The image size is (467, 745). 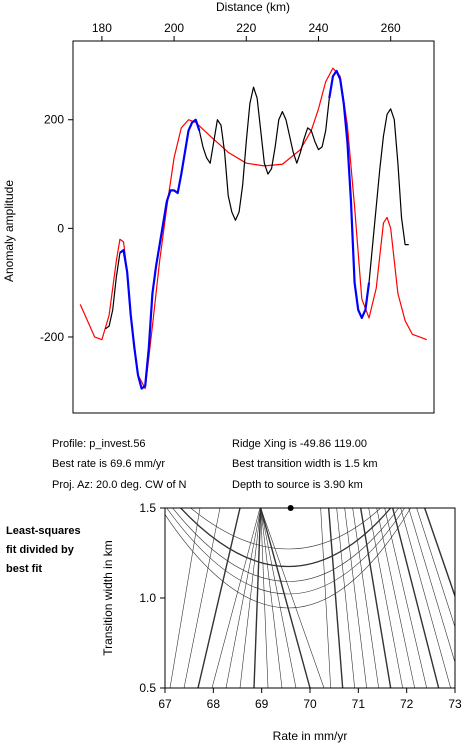 I want to click on top-x-tick-label: 260, so click(x=391, y=28).